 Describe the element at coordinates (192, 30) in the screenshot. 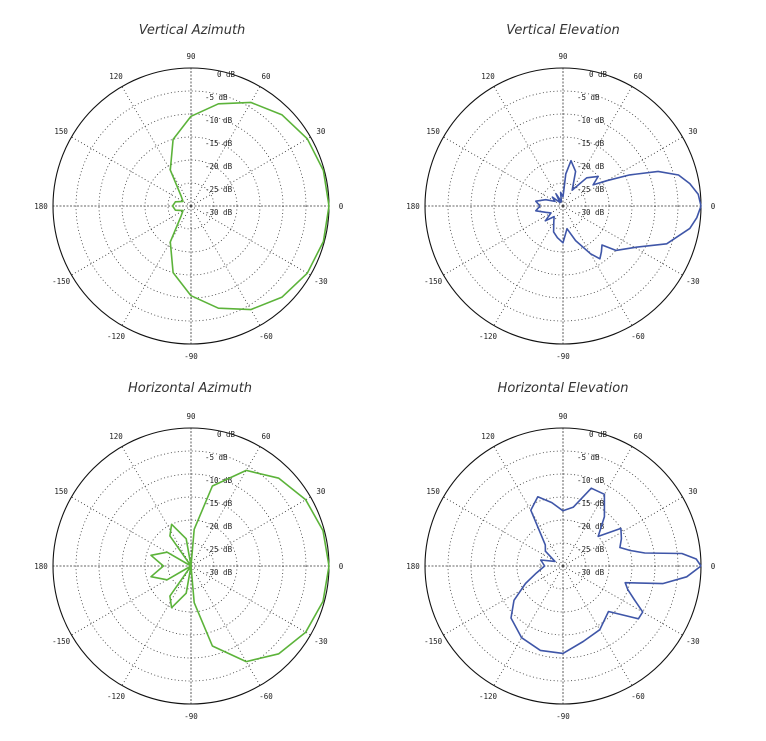

I see `chart-title: Vertical Azimuth` at that location.